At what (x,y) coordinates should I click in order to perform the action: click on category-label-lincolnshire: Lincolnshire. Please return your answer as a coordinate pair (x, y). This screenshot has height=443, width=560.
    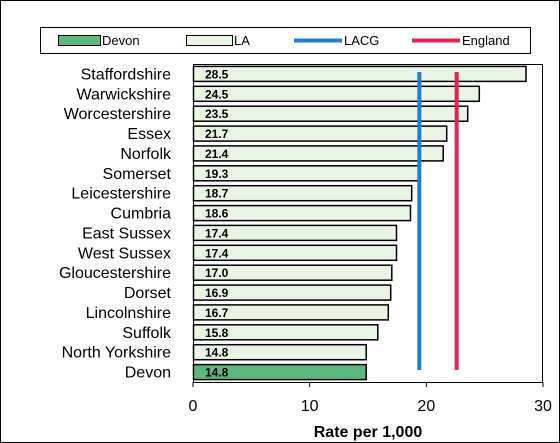
    Looking at the image, I should click on (128, 313).